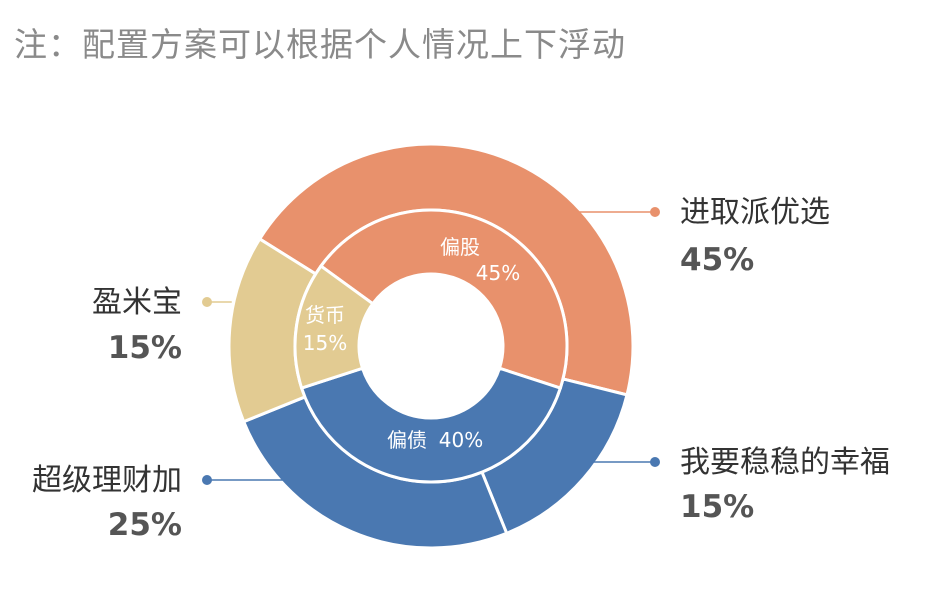 This screenshot has height=590, width=940. I want to click on outer-label-value-0: 45%, so click(717, 260).